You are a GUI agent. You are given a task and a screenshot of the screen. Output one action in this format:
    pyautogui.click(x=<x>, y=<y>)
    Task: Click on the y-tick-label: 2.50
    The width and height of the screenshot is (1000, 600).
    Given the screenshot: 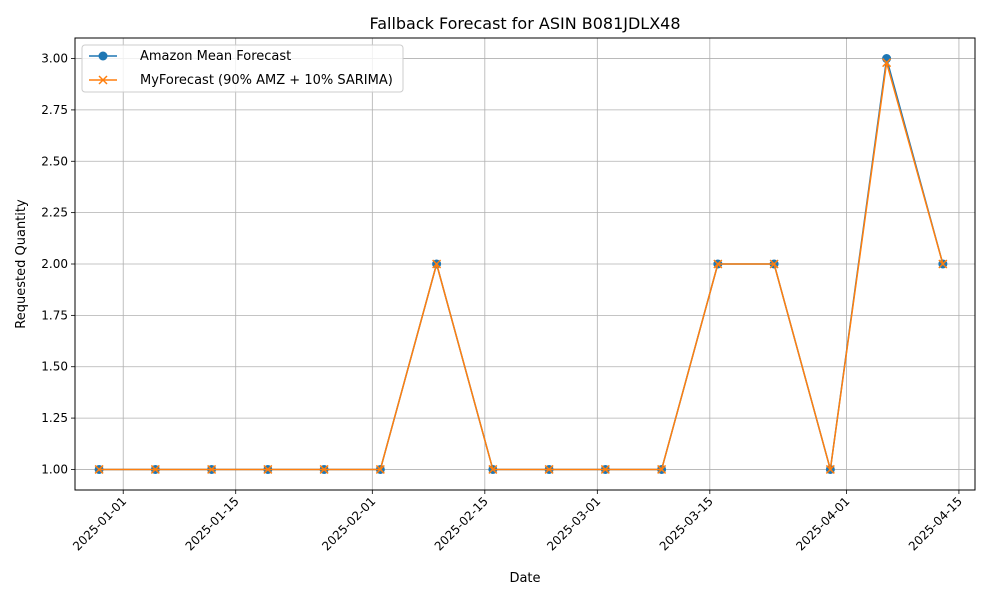 What is the action you would take?
    pyautogui.click(x=54, y=161)
    